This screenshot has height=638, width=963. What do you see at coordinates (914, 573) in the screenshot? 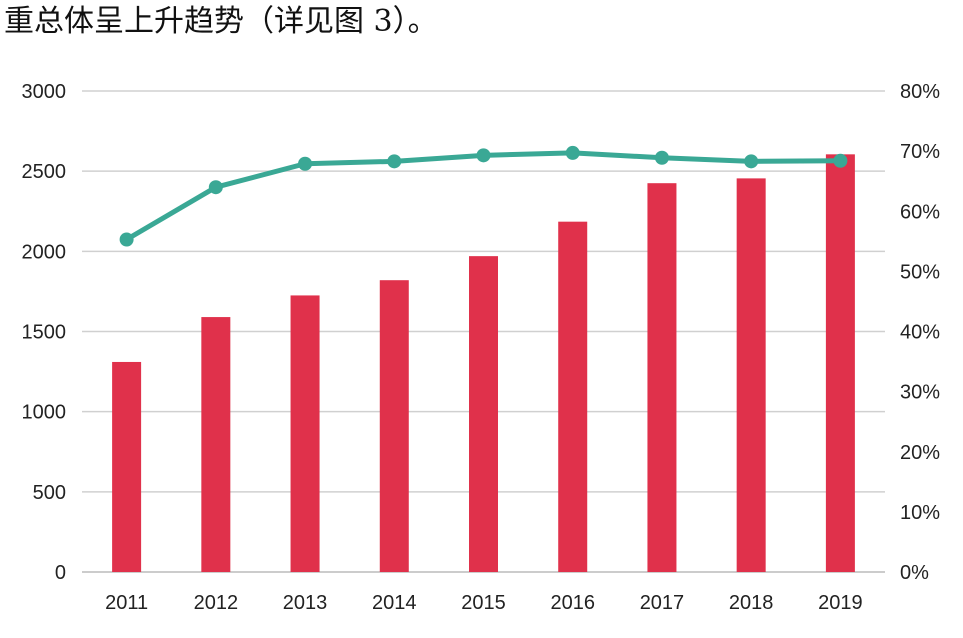
I see `right-tick-label: 0%` at bounding box center [914, 573].